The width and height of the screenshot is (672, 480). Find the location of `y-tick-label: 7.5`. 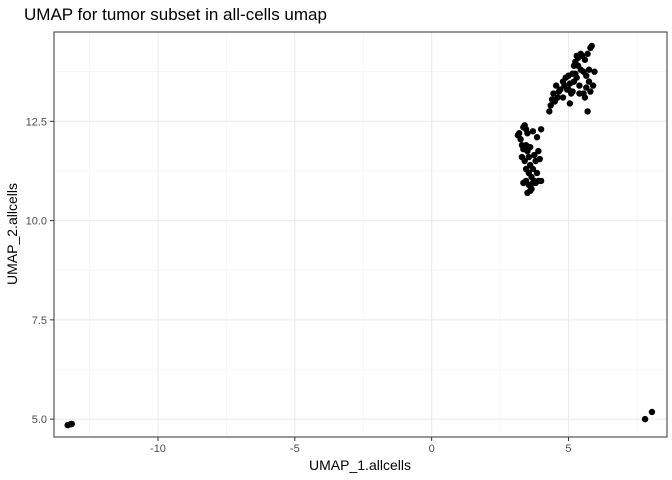

y-tick-label: 7.5 is located at coordinates (39, 321).